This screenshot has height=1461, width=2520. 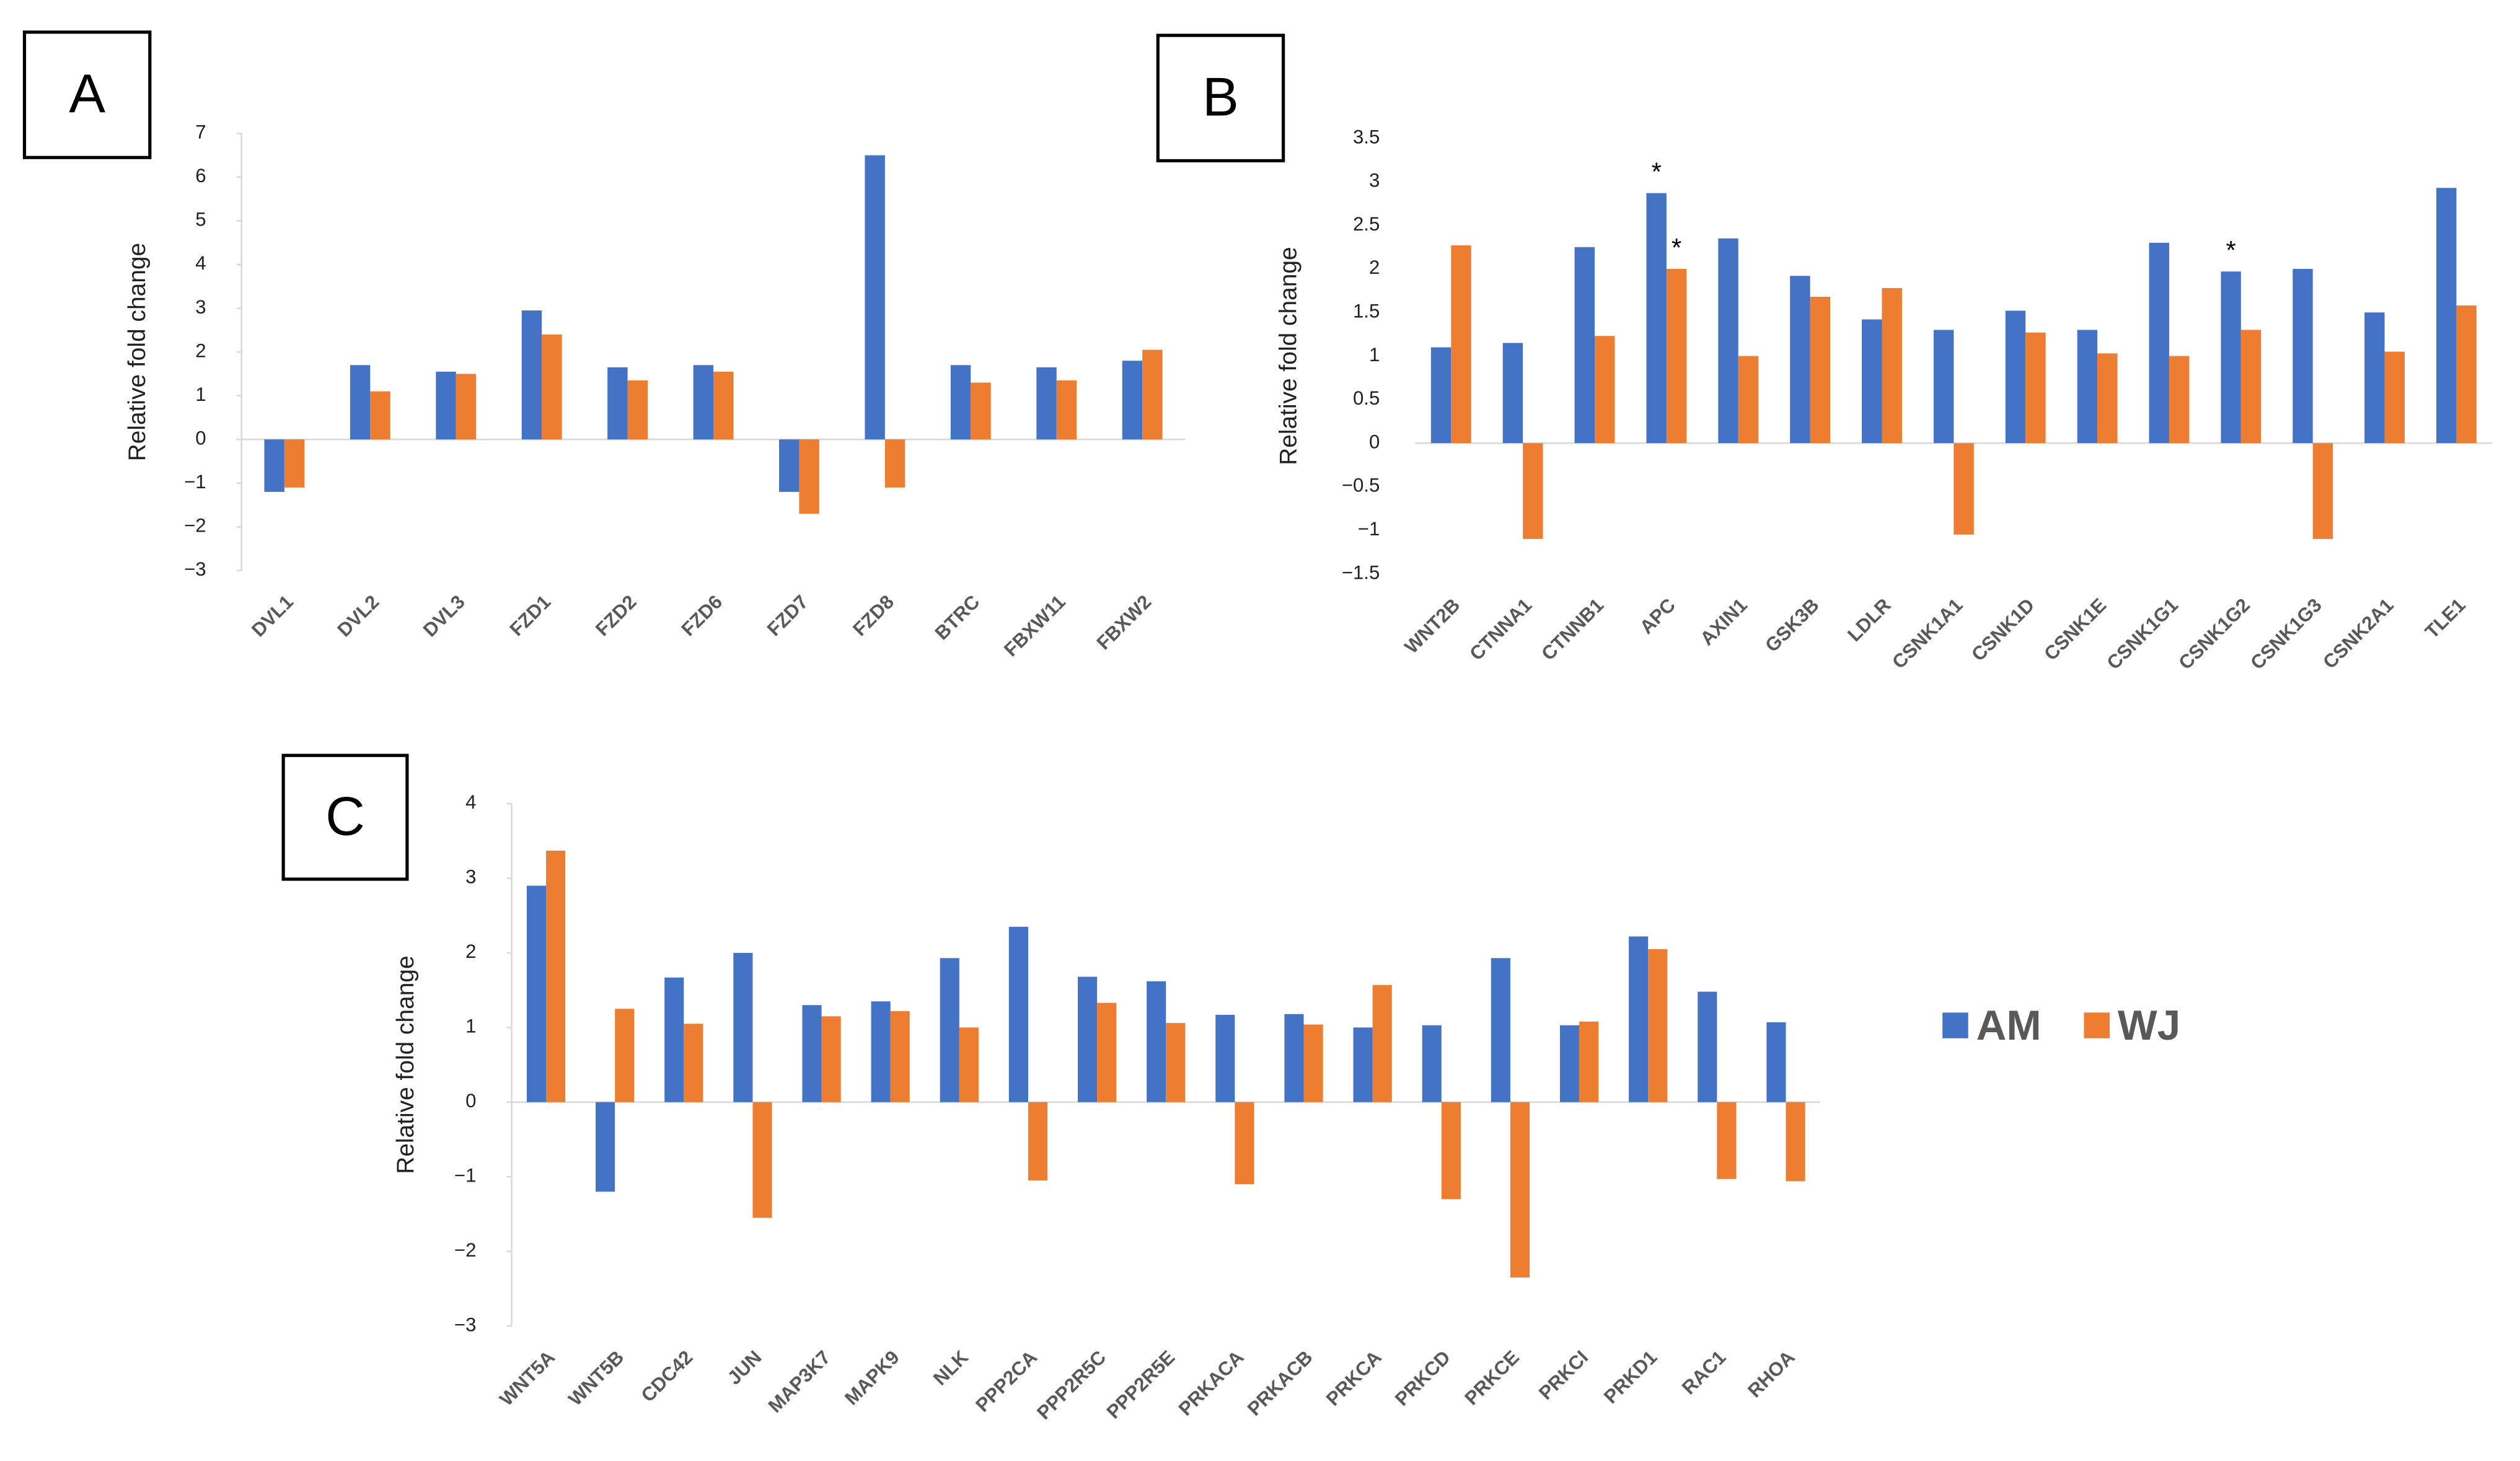 I want to click on y-tick-label: −2, so click(x=195, y=526).